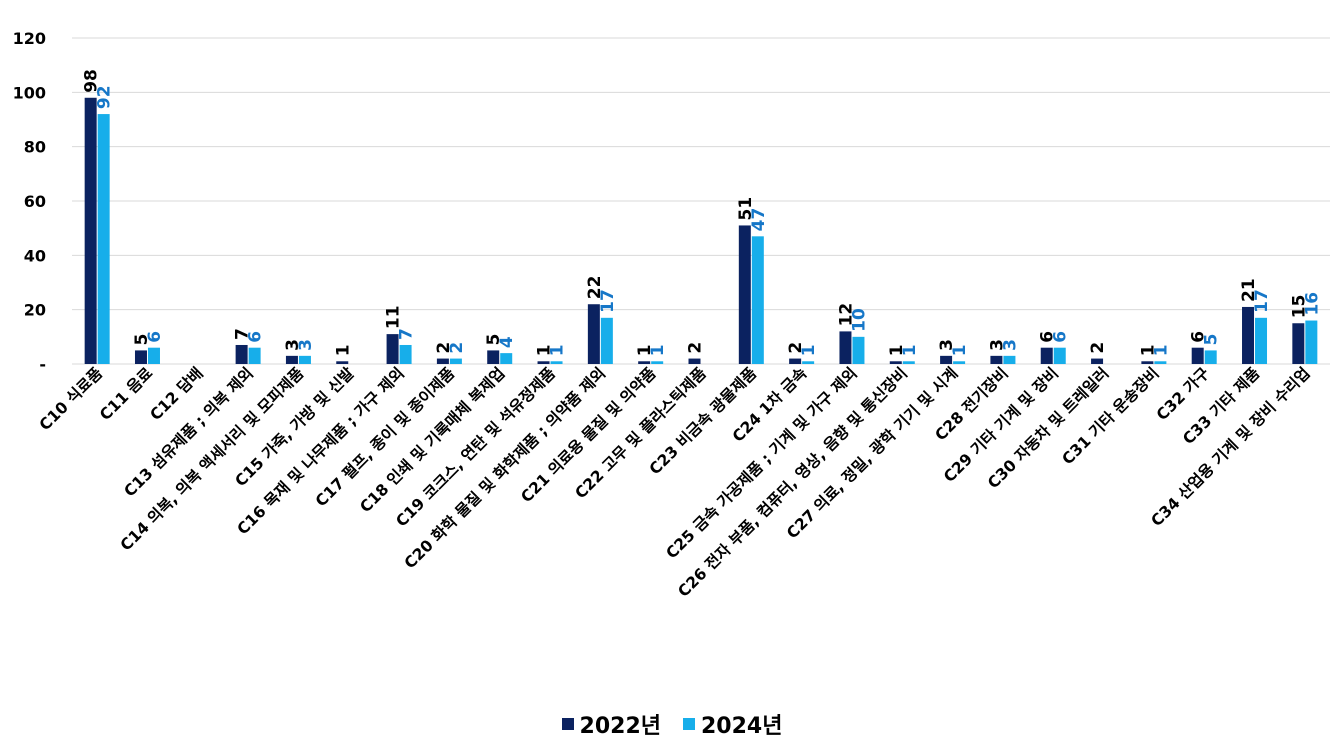 The height and width of the screenshot is (749, 1344). I want to click on y-tick-label: 120, so click(29, 38).